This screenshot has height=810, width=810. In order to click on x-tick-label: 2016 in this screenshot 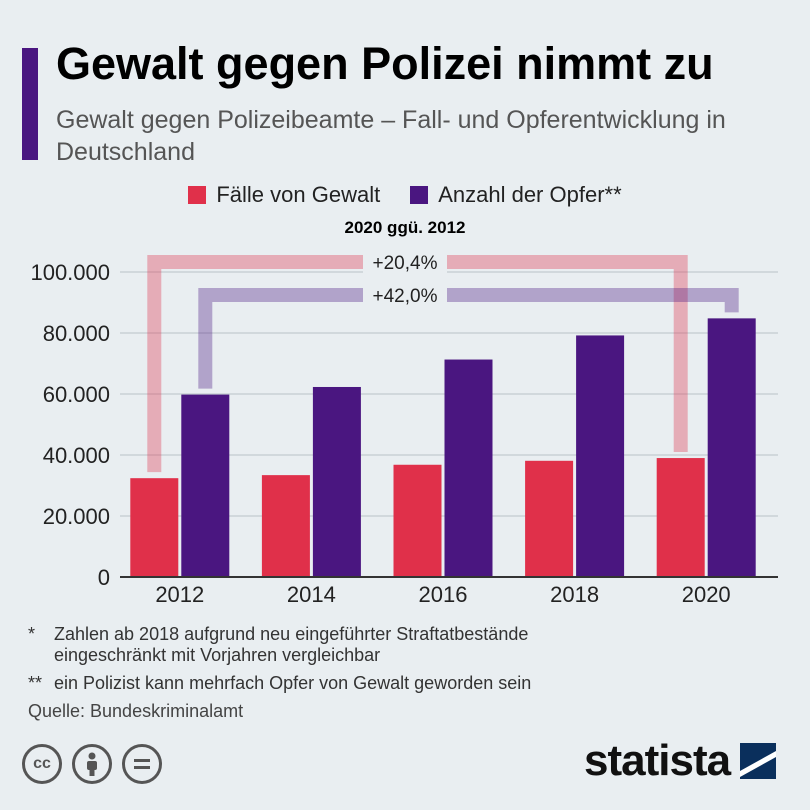, I will do `click(443, 594)`.